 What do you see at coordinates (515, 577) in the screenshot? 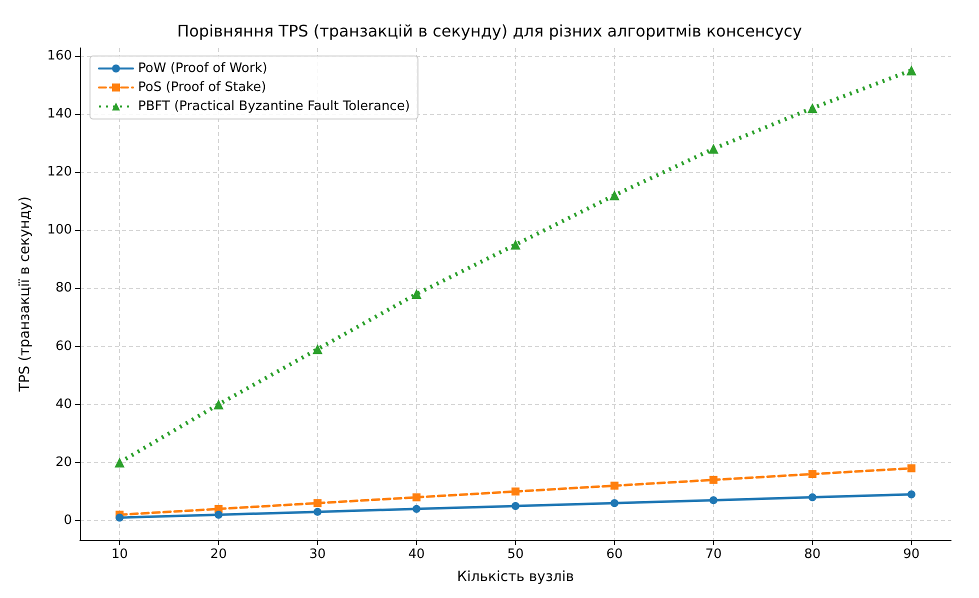
I see `x-axis-title: Кількість вузлів` at bounding box center [515, 577].